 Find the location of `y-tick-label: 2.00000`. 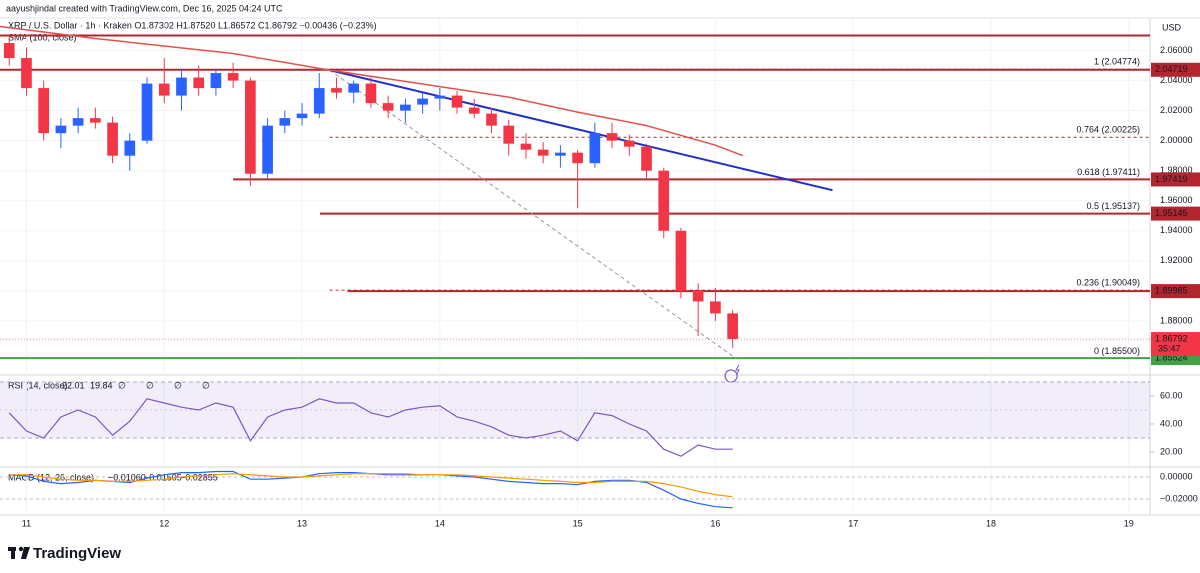

y-tick-label: 2.00000 is located at coordinates (1176, 140).